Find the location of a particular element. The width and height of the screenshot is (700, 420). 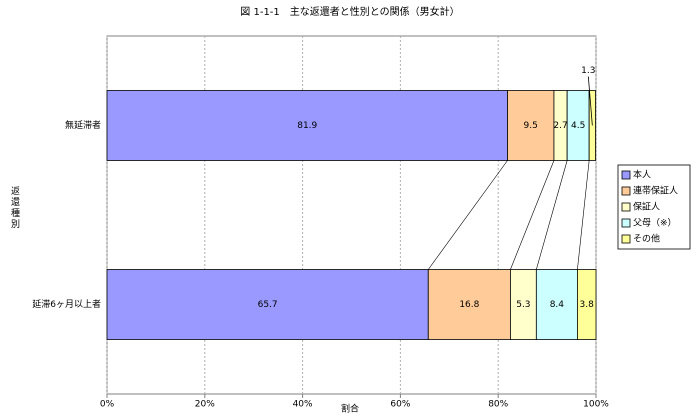

leader-line is located at coordinates (590, 101).